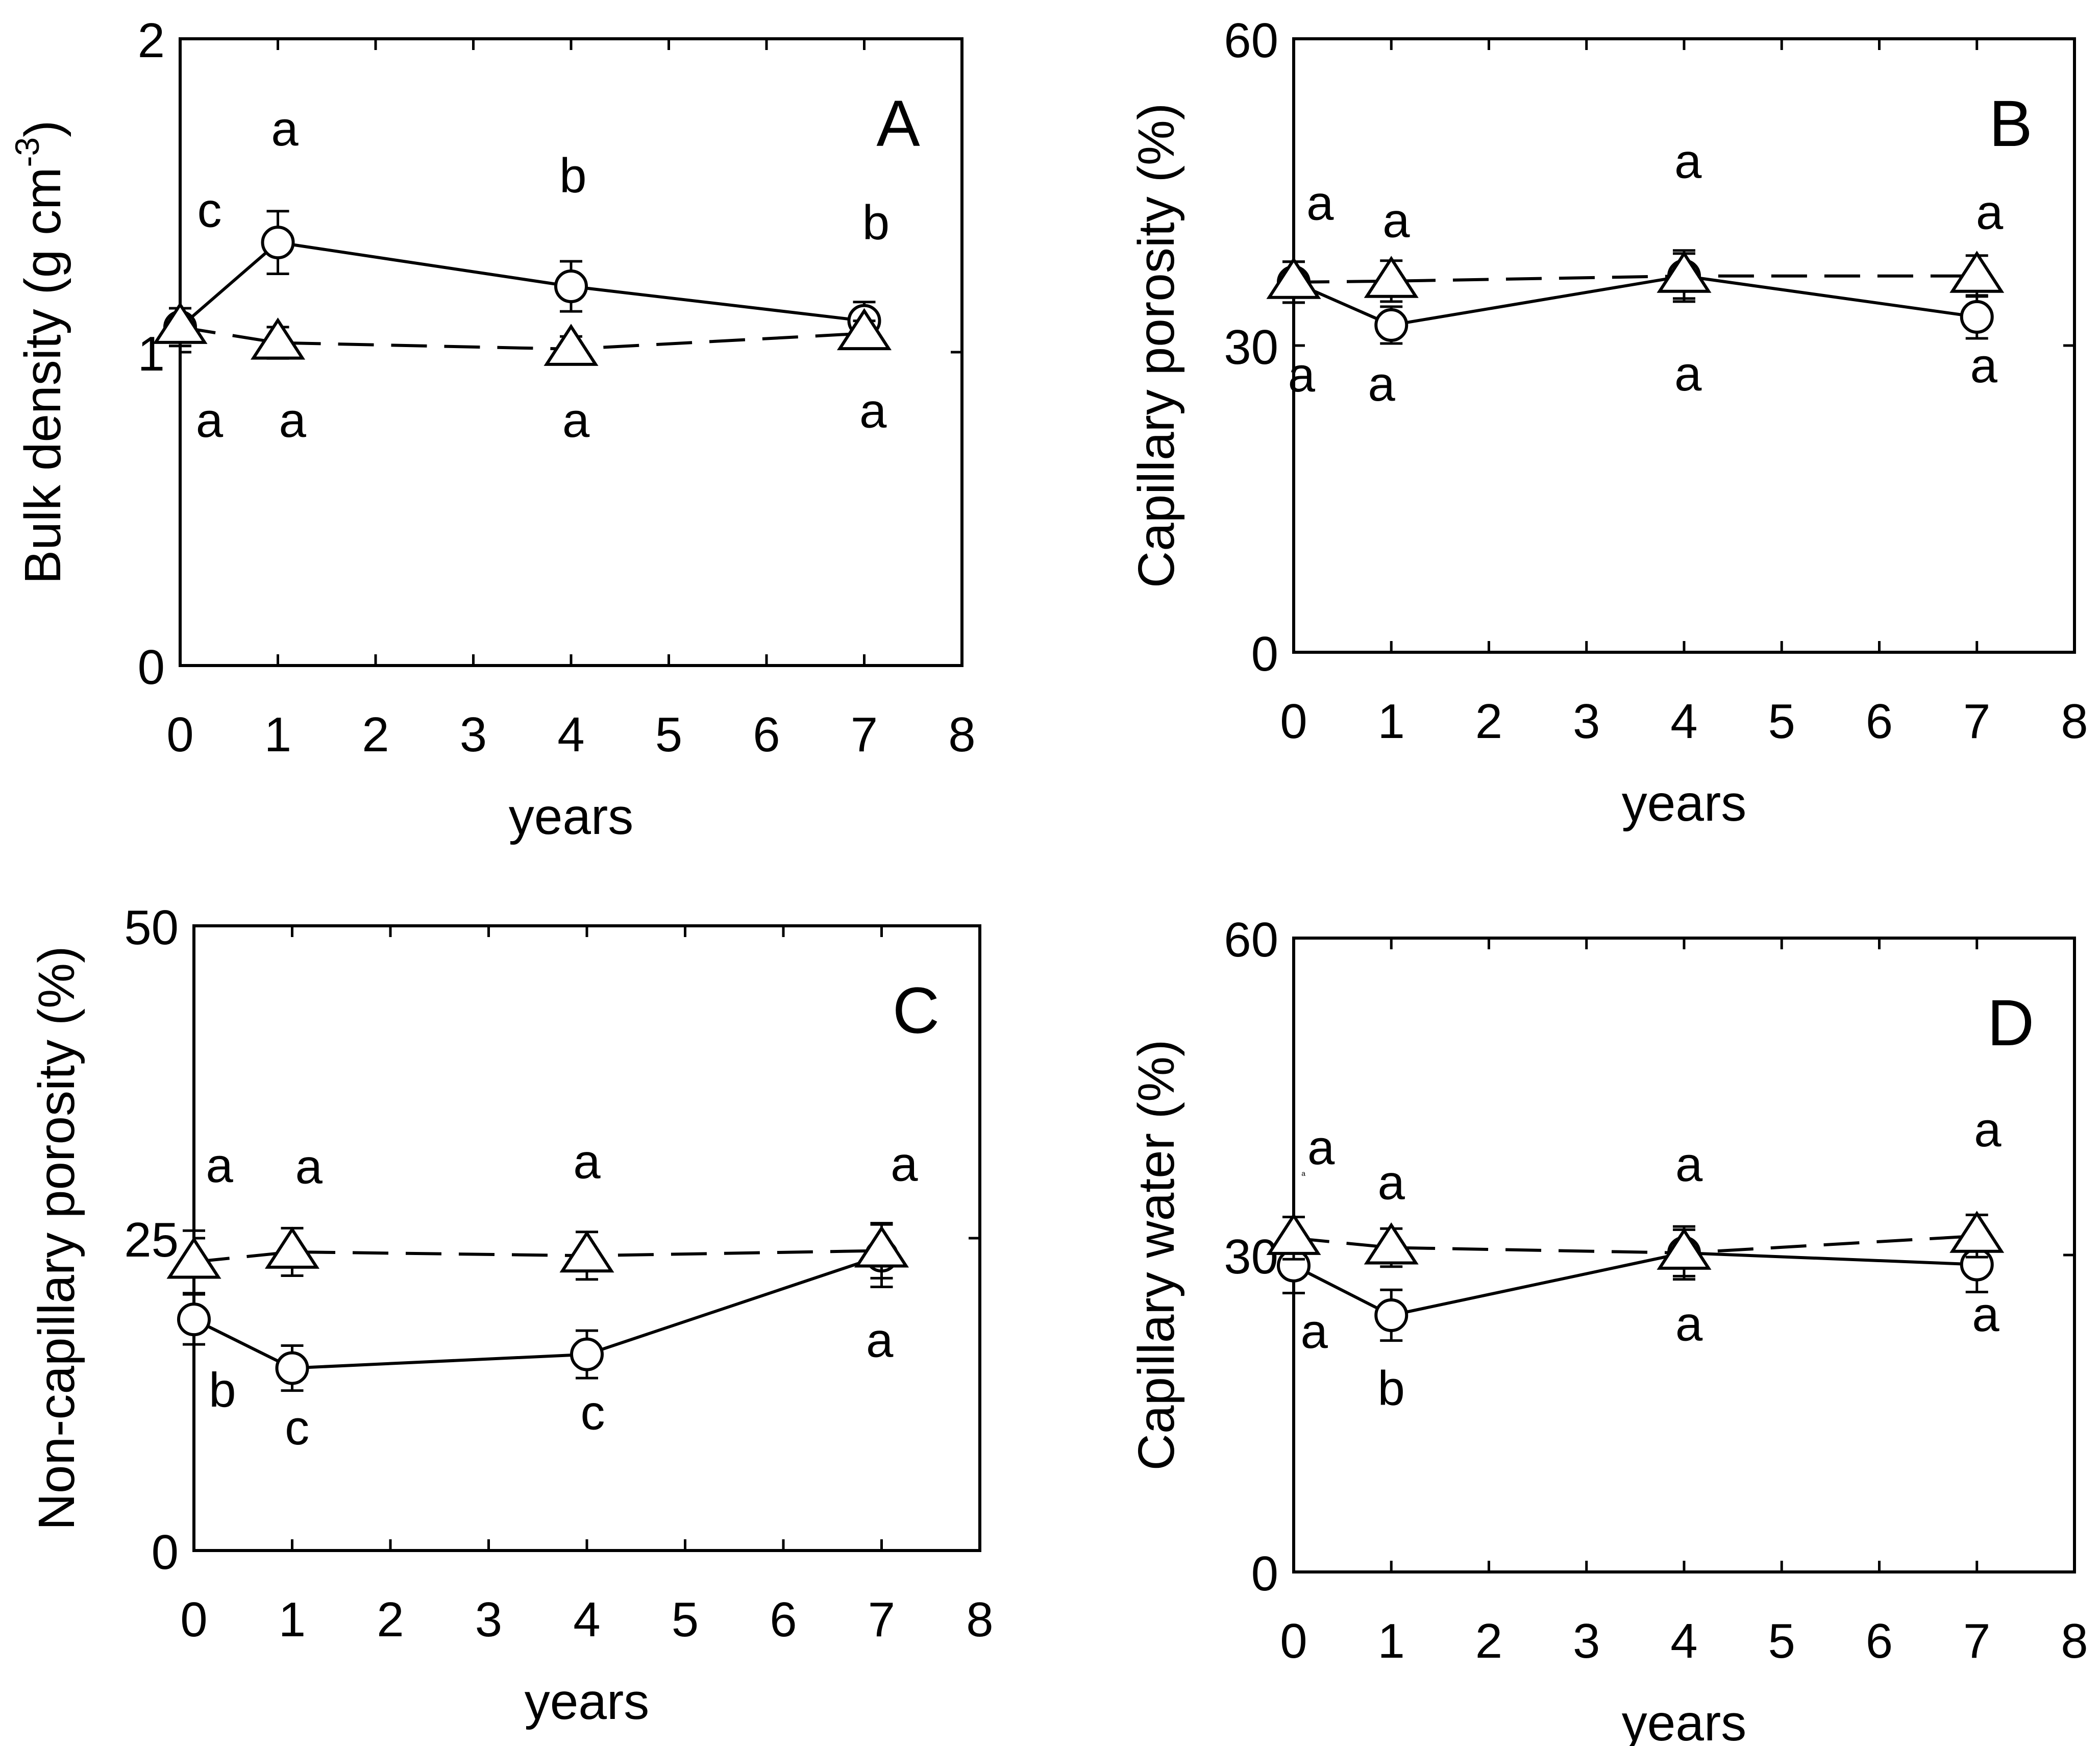  What do you see at coordinates (979, 1619) in the screenshot?
I see `panel-c-x-tick-label: 8` at bounding box center [979, 1619].